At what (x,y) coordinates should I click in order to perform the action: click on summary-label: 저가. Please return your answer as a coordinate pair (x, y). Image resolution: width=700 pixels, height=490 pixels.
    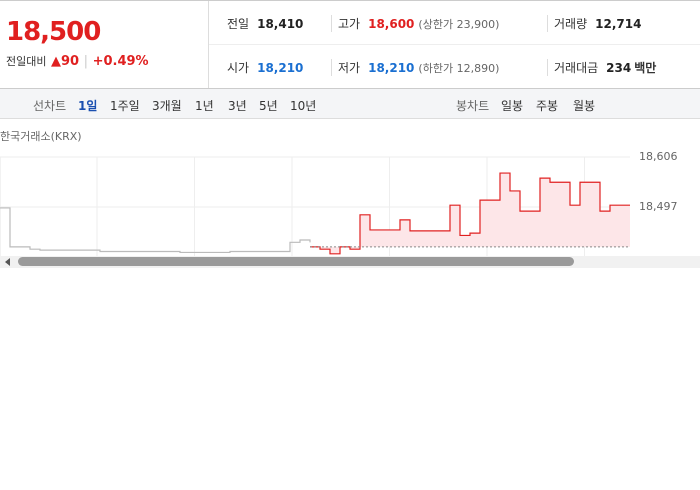
    Looking at the image, I should click on (349, 68).